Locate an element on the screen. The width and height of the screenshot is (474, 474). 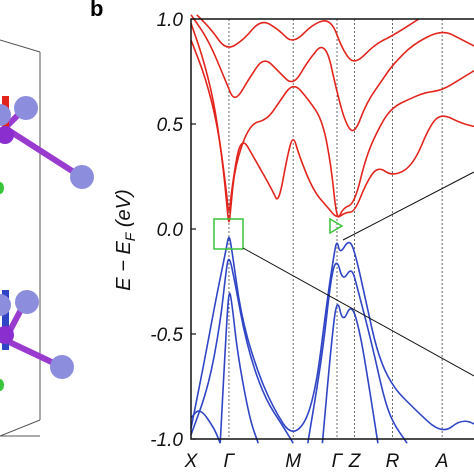
y-tick-label: 0.0 is located at coordinates (170, 230).